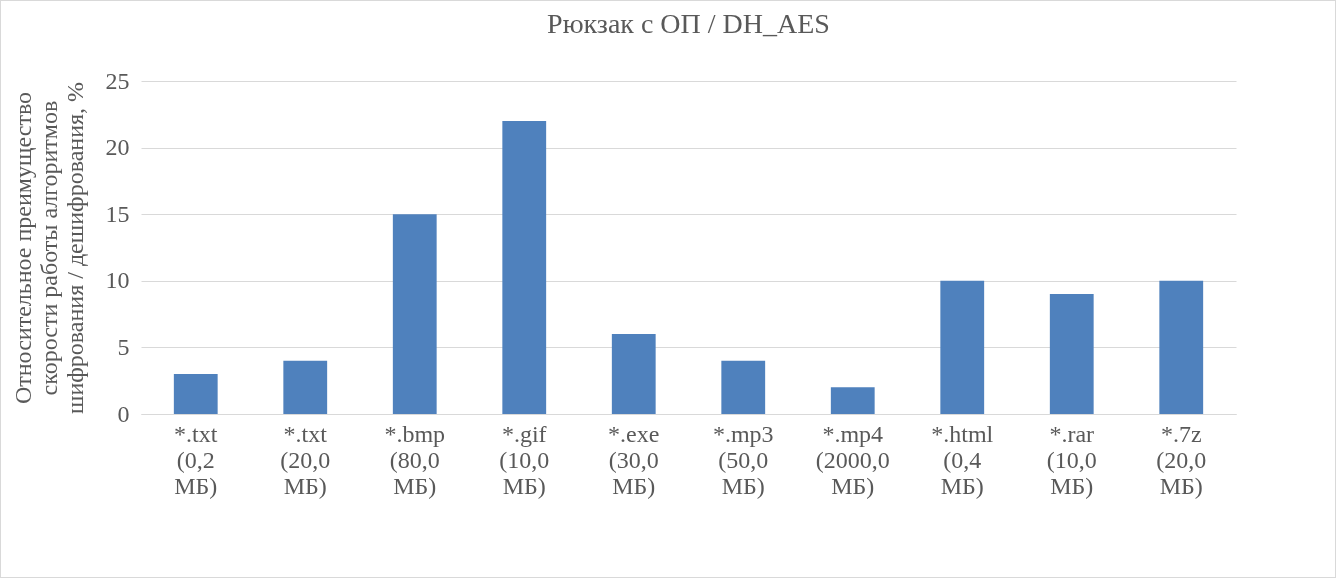  Describe the element at coordinates (688, 23) in the screenshot. I see `chart-title: Рюкзак с ОП / DH_AES` at that location.